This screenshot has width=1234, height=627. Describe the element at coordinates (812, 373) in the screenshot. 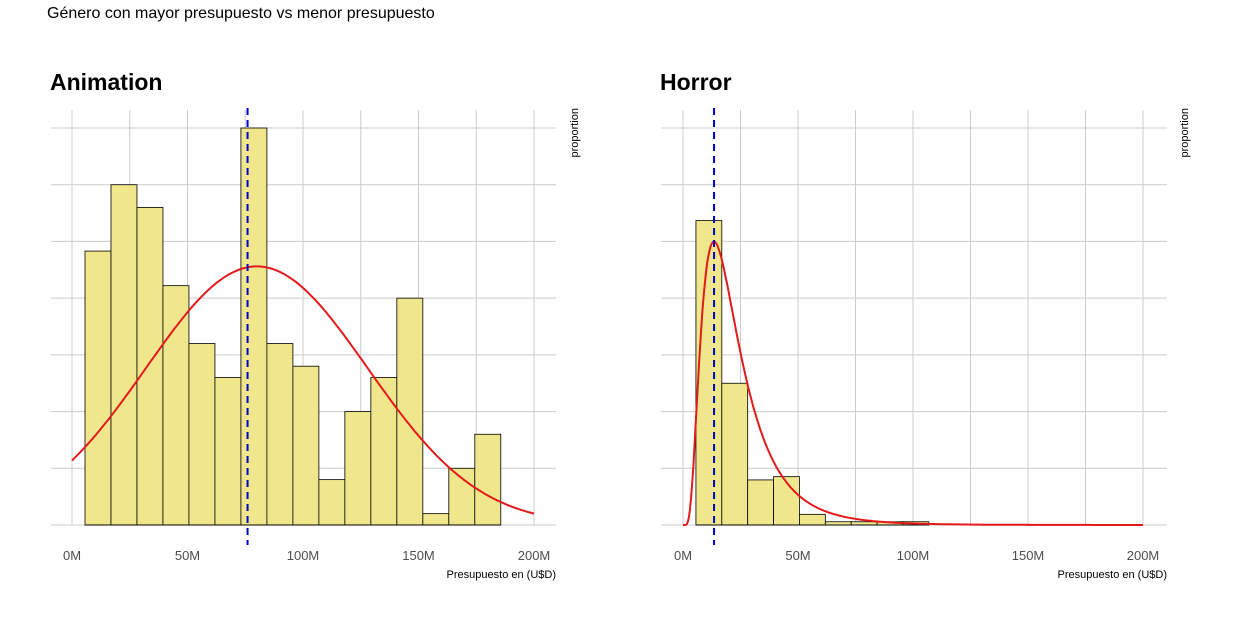

I see `histogram-bars` at that location.